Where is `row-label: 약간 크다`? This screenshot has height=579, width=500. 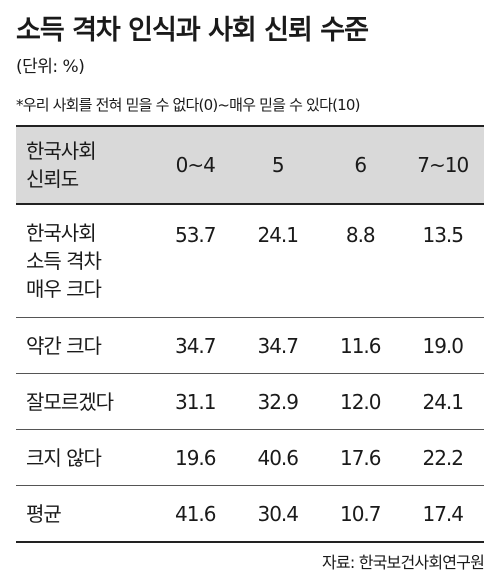 row-label: 약간 크다 is located at coordinates (64, 345).